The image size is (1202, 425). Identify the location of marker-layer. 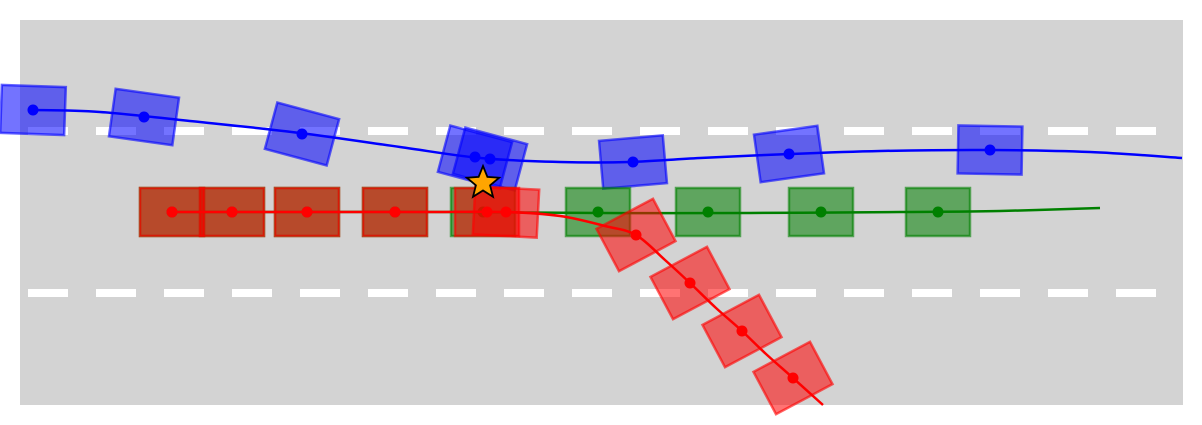
(483, 181).